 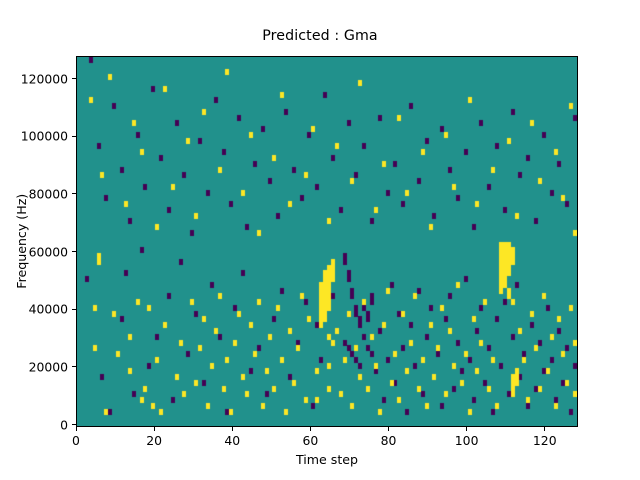 I want to click on y-axis-label: Frequency (Hz), so click(x=21, y=241).